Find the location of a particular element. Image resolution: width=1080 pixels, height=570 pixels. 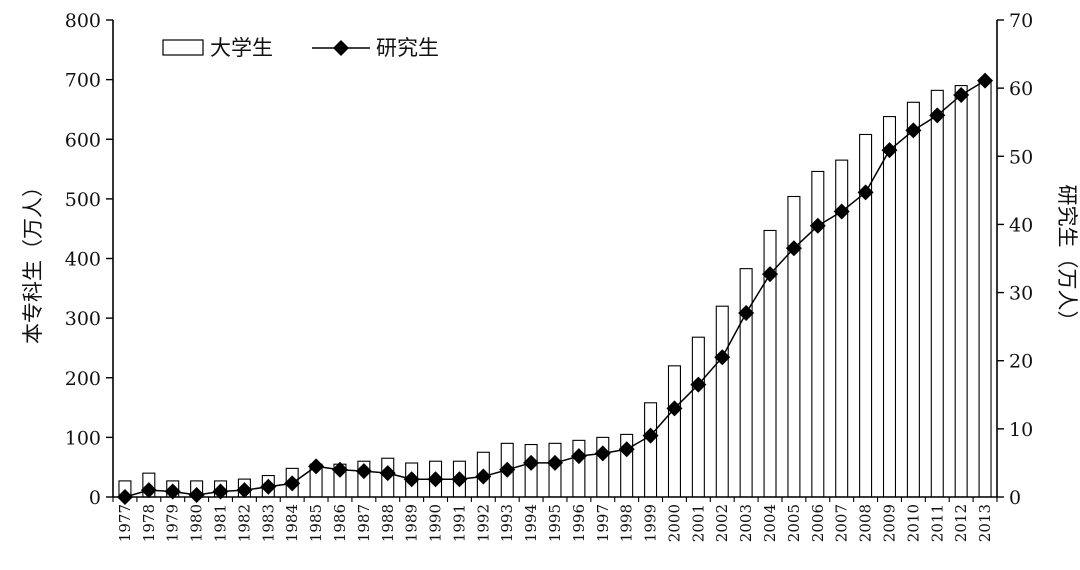

point-1977 is located at coordinates (124, 497).